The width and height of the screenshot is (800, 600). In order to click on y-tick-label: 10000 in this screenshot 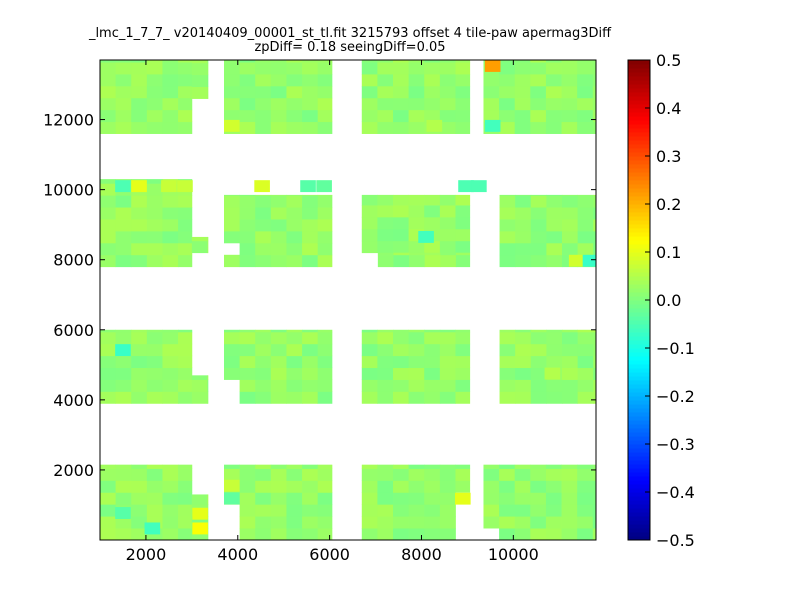, I will do `click(68, 190)`.